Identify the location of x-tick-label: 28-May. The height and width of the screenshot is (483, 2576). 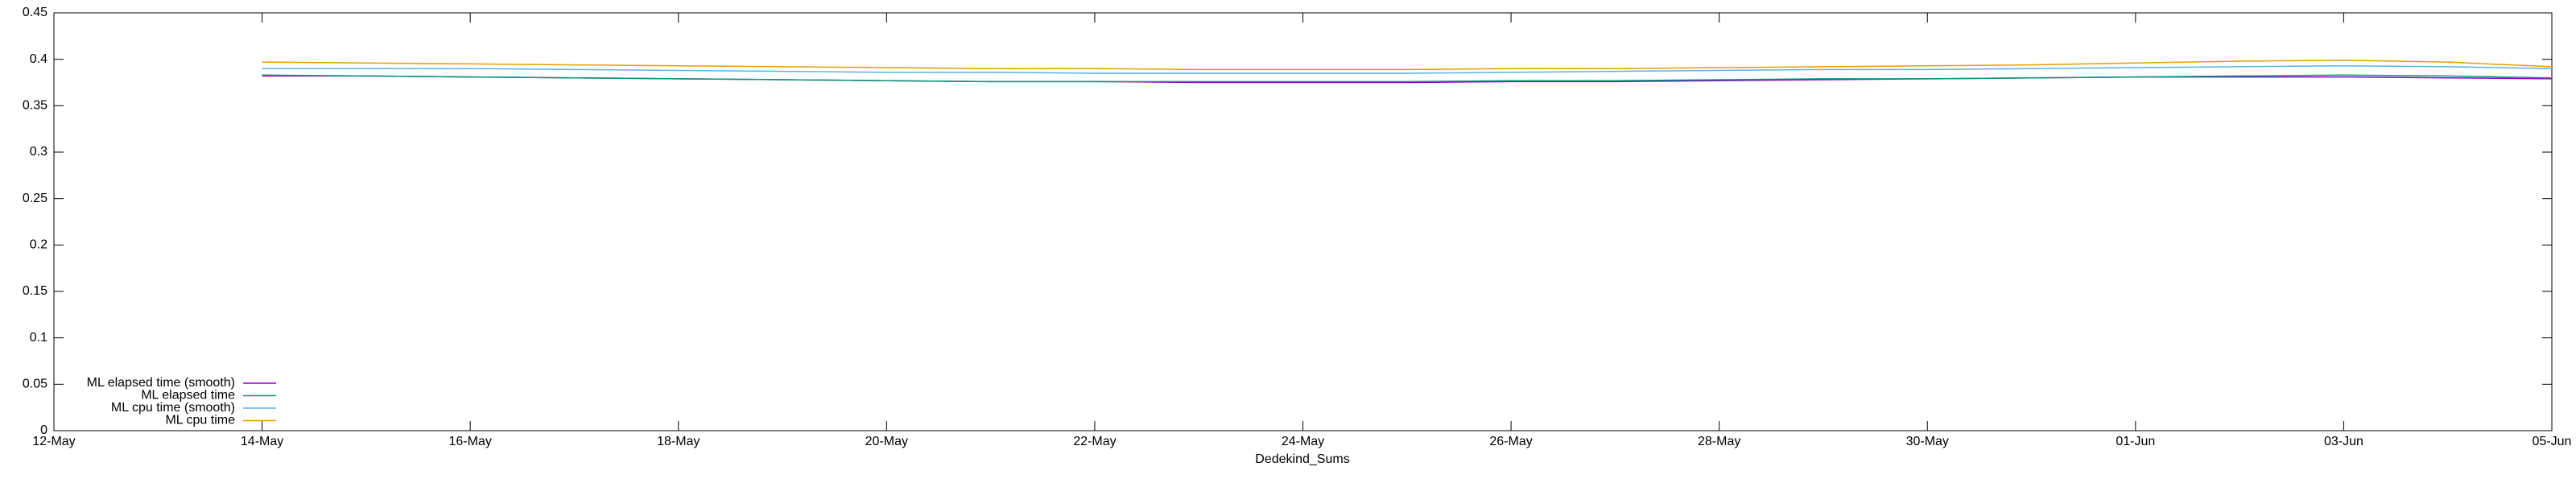
(1719, 442).